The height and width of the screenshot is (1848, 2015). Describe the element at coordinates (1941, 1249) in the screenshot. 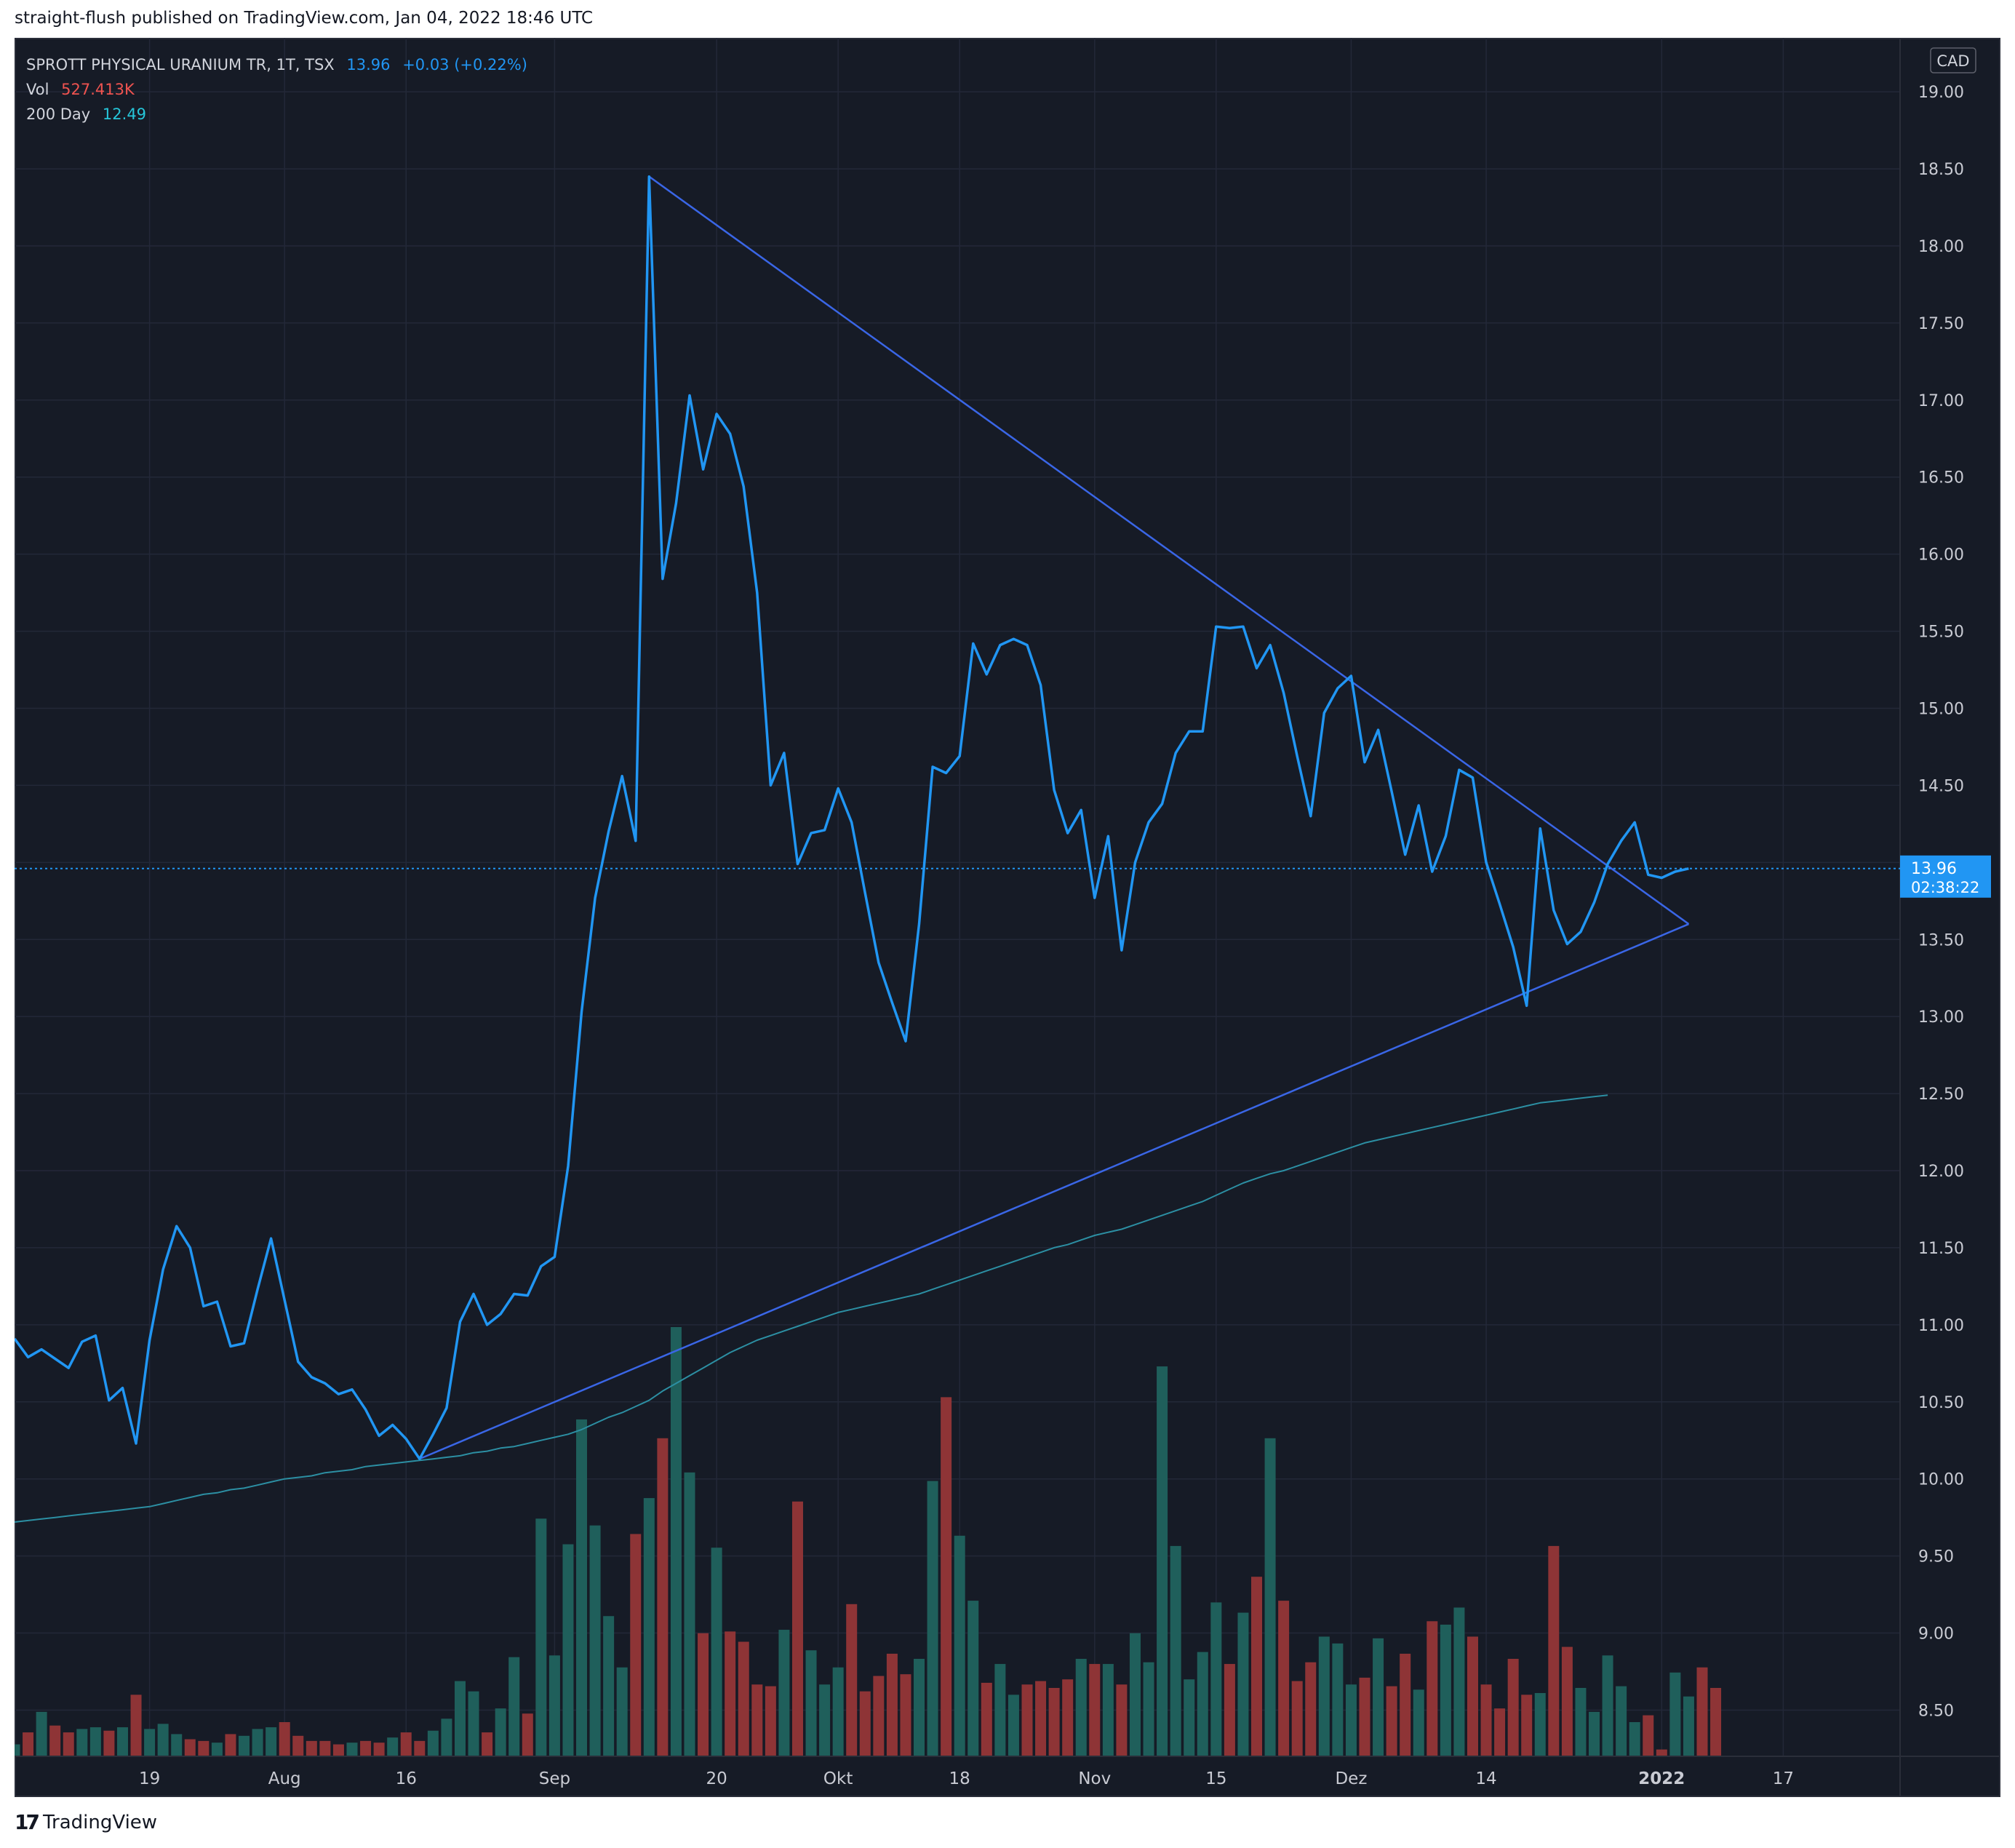

I see `y-tick-label: 11.50` at that location.